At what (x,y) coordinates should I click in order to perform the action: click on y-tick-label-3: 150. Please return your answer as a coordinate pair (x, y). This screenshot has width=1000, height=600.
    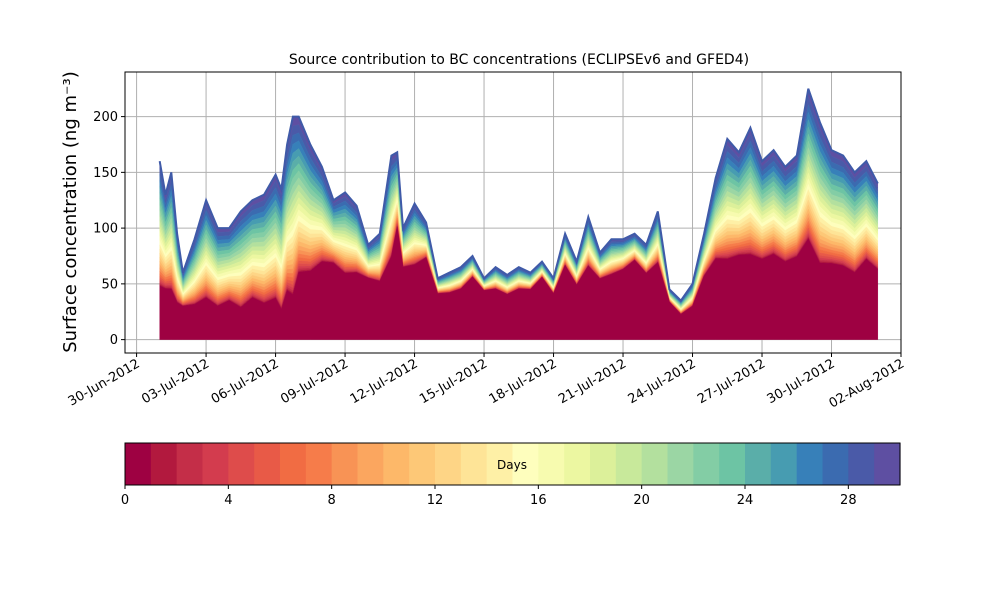
    Looking at the image, I should click on (105, 173).